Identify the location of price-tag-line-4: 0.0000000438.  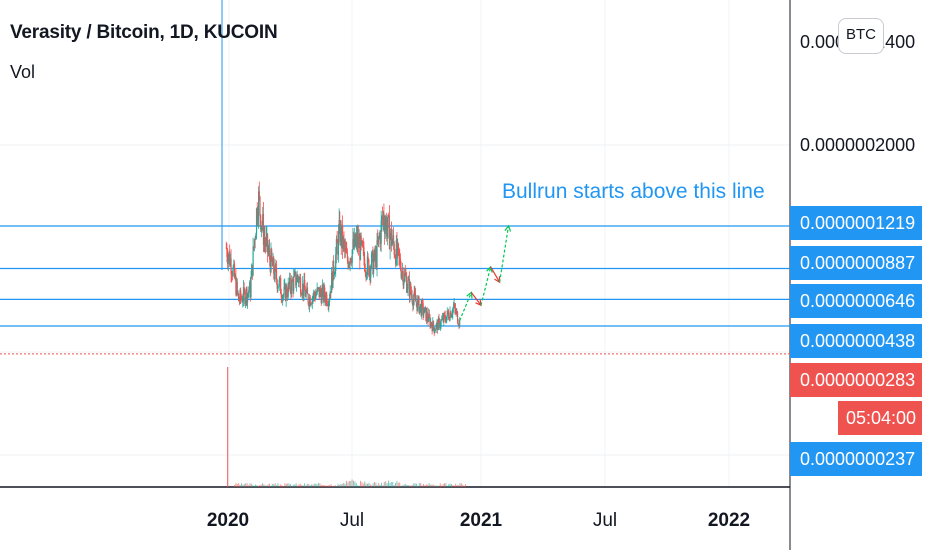
(856, 341).